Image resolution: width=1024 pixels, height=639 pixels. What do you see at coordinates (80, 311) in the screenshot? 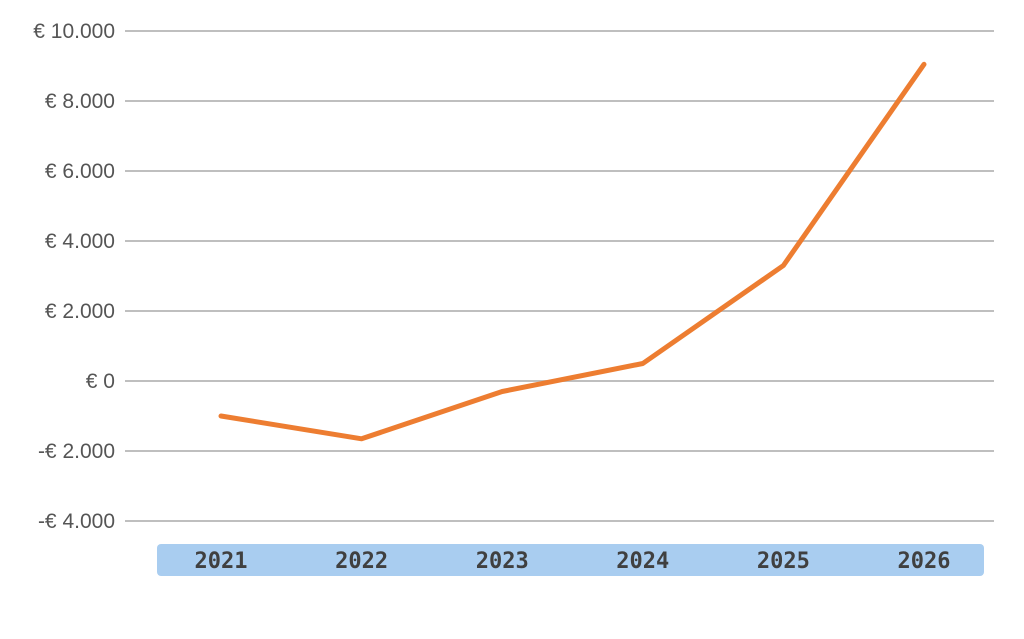
I see `y-tick-label: € 2.000` at bounding box center [80, 311].